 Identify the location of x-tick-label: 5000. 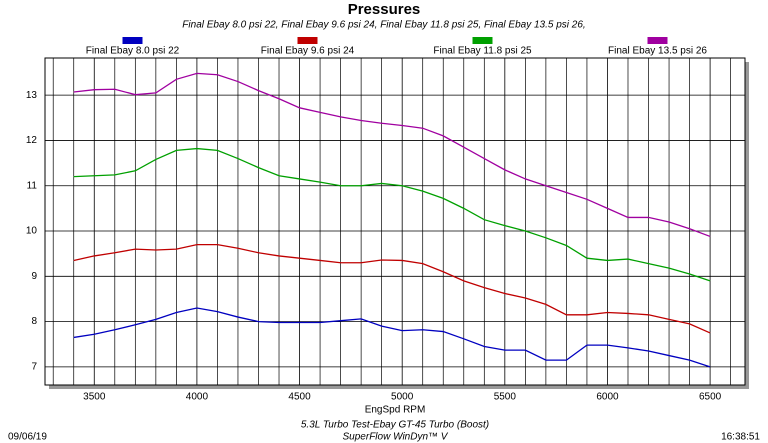
(402, 397).